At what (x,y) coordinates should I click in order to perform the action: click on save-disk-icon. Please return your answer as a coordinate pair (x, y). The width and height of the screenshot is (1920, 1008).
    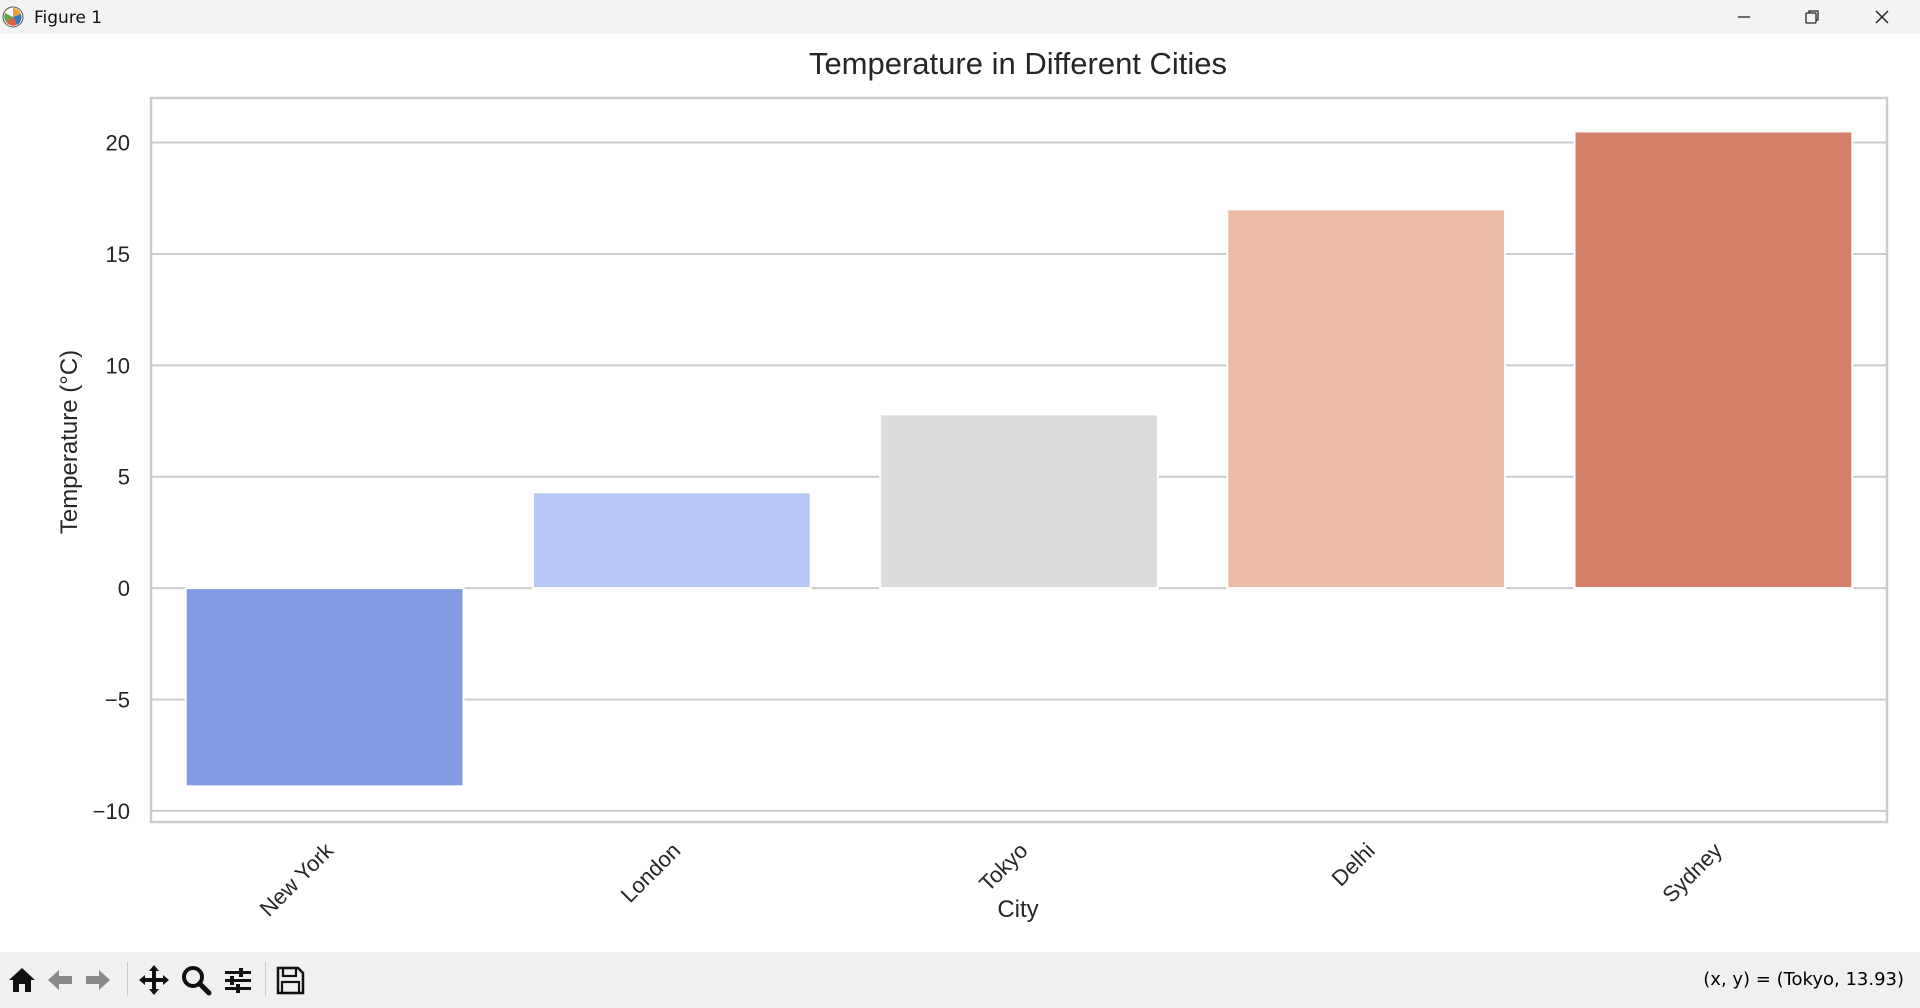
    Looking at the image, I should click on (290, 980).